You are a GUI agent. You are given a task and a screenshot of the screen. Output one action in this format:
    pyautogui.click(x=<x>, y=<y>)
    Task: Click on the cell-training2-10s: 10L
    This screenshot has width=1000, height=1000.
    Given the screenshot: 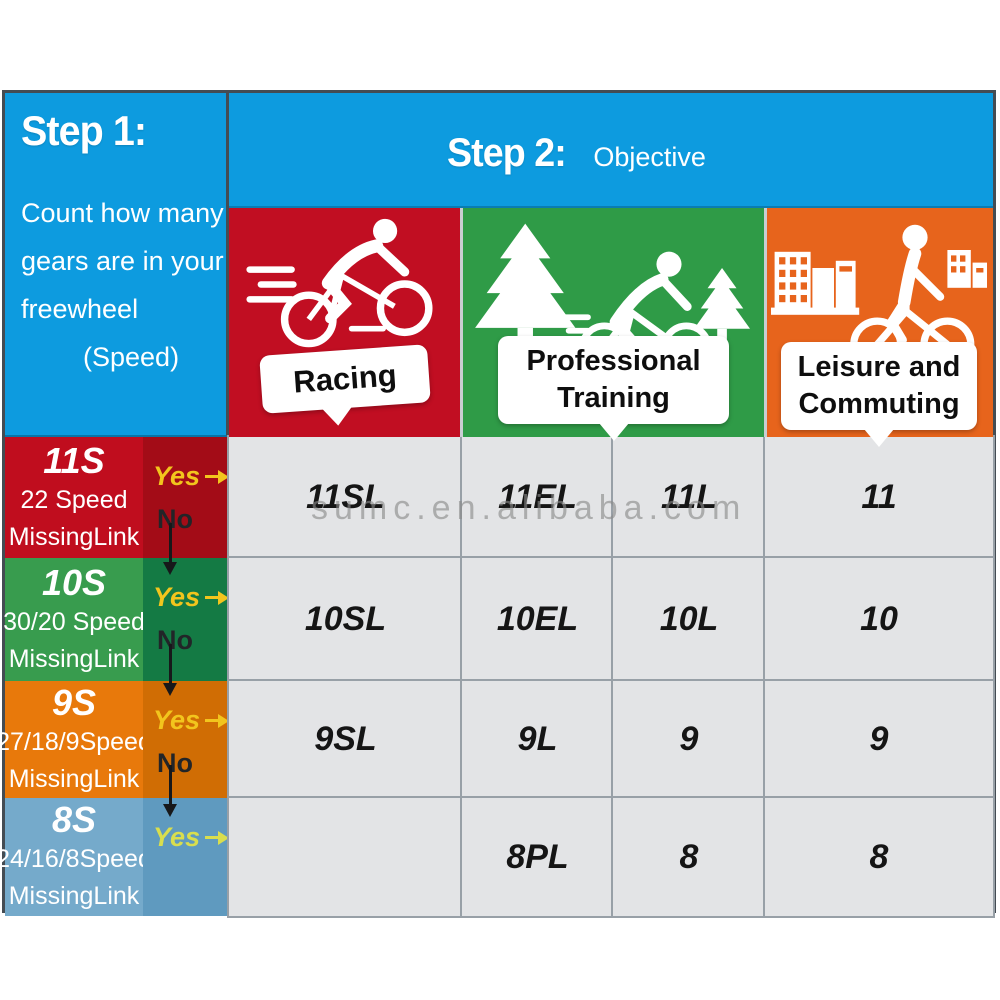 What is the action you would take?
    pyautogui.click(x=689, y=619)
    